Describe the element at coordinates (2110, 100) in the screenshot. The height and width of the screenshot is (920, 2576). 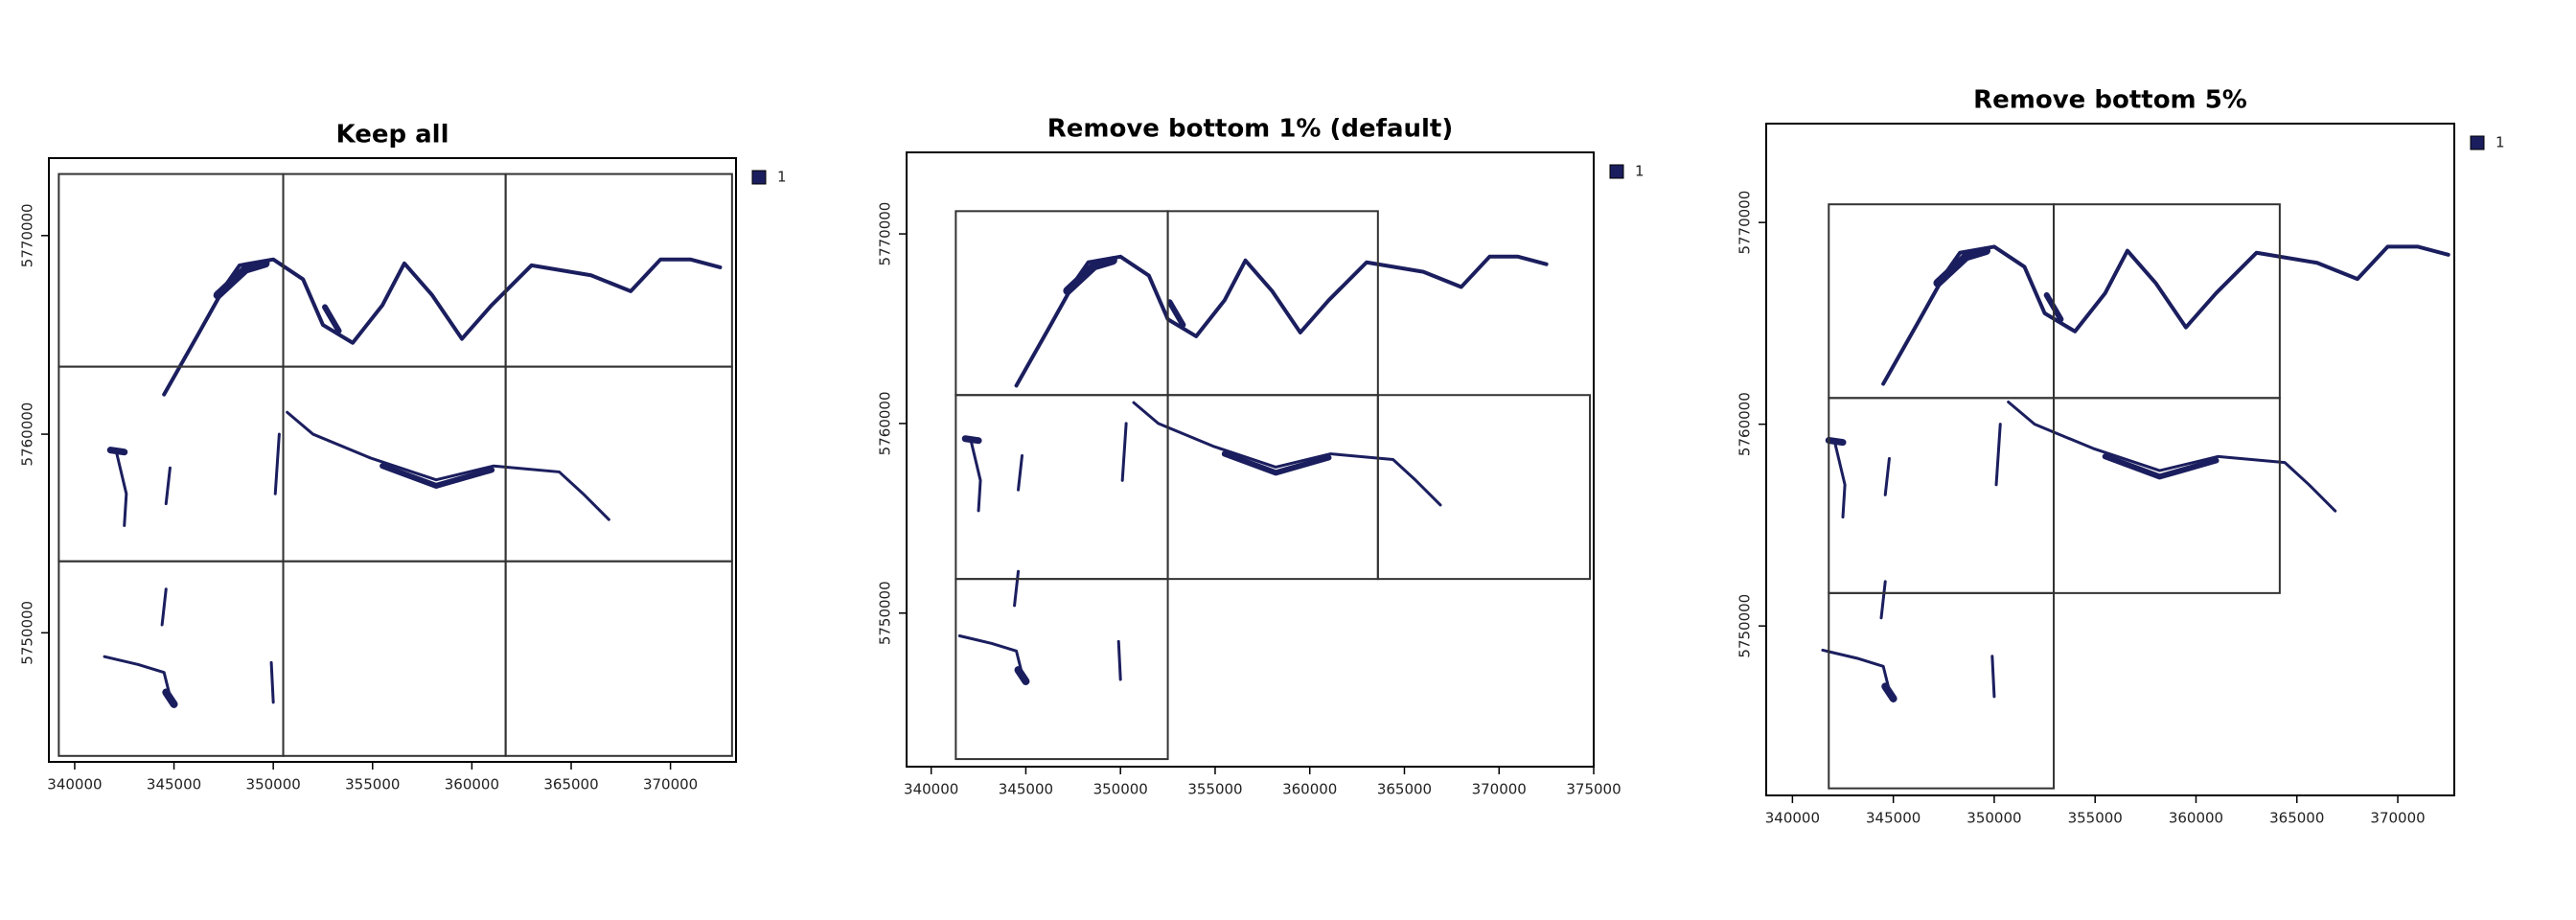
I see `panel-title: Remove bottom 5%` at that location.